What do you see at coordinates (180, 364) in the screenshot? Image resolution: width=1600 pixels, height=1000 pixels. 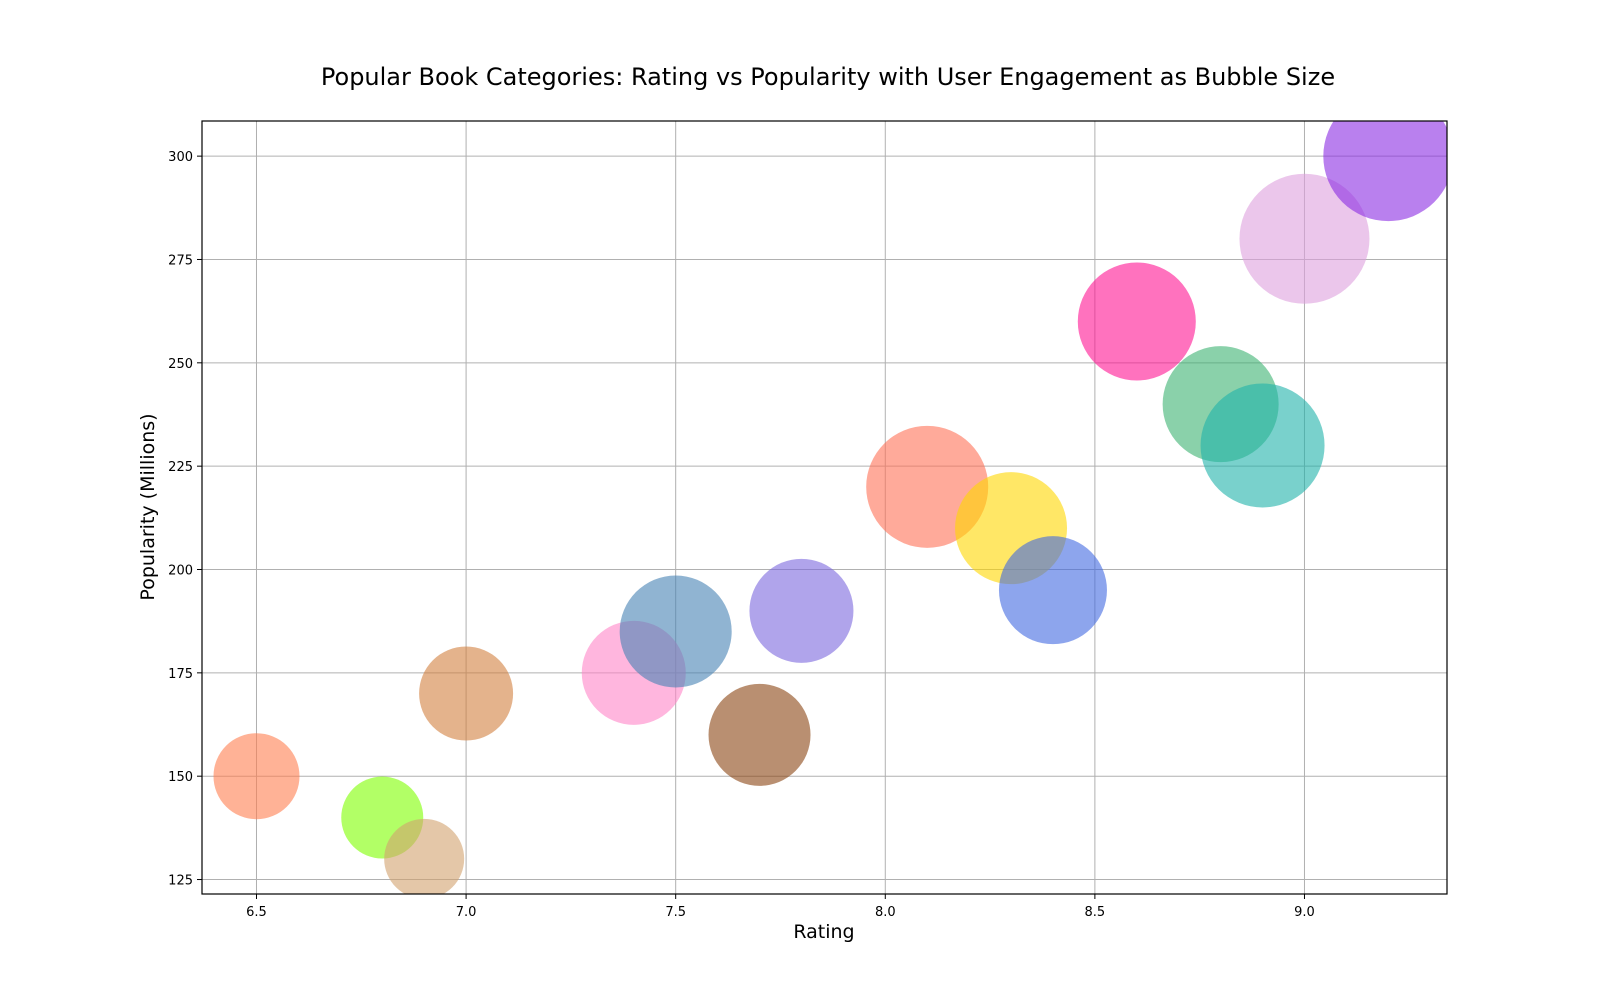 I see `y-tick-label: 250` at bounding box center [180, 364].